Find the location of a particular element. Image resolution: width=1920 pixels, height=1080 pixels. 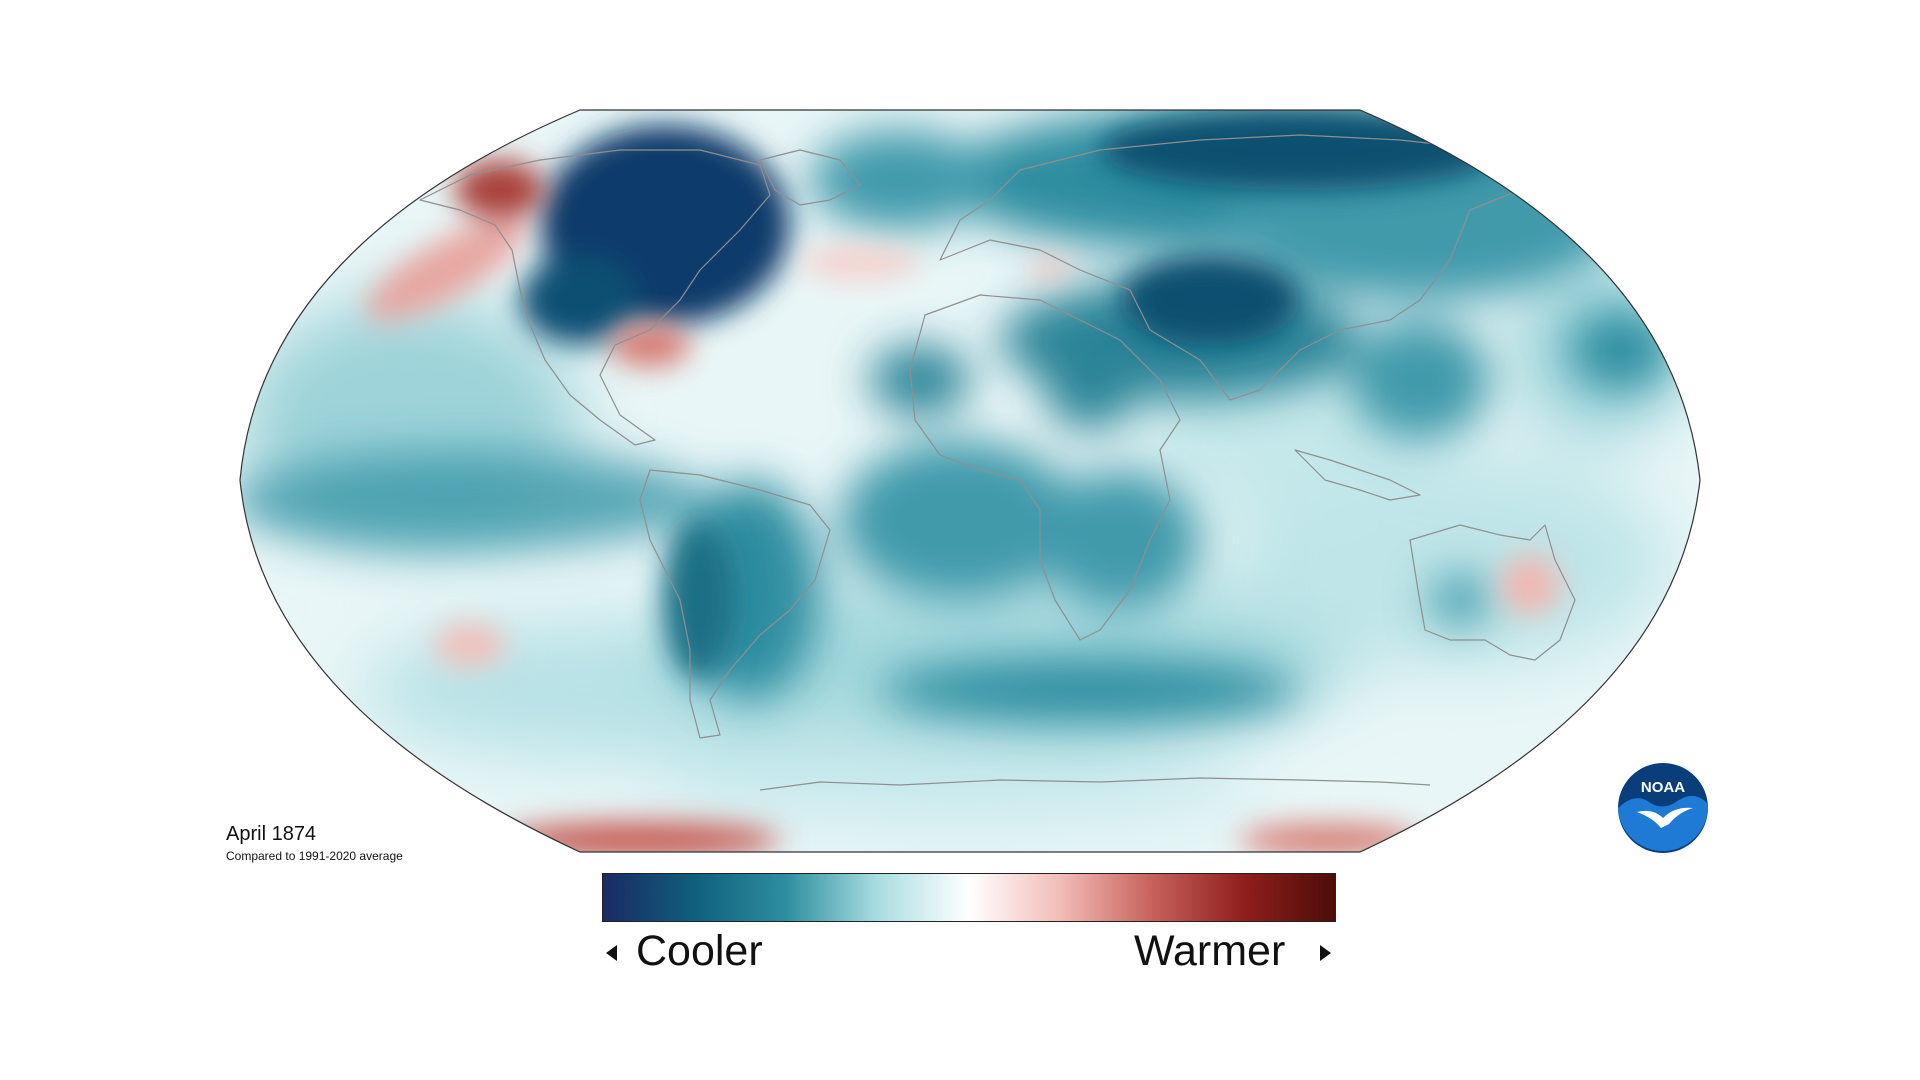

left-triangle-icon is located at coordinates (611, 953).